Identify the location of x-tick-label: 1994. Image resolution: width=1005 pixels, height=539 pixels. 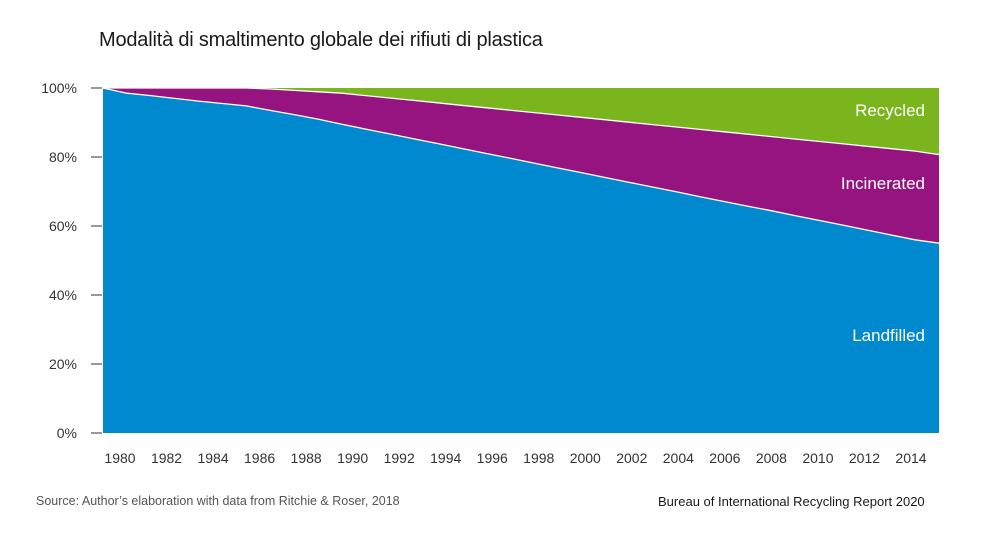
(445, 458).